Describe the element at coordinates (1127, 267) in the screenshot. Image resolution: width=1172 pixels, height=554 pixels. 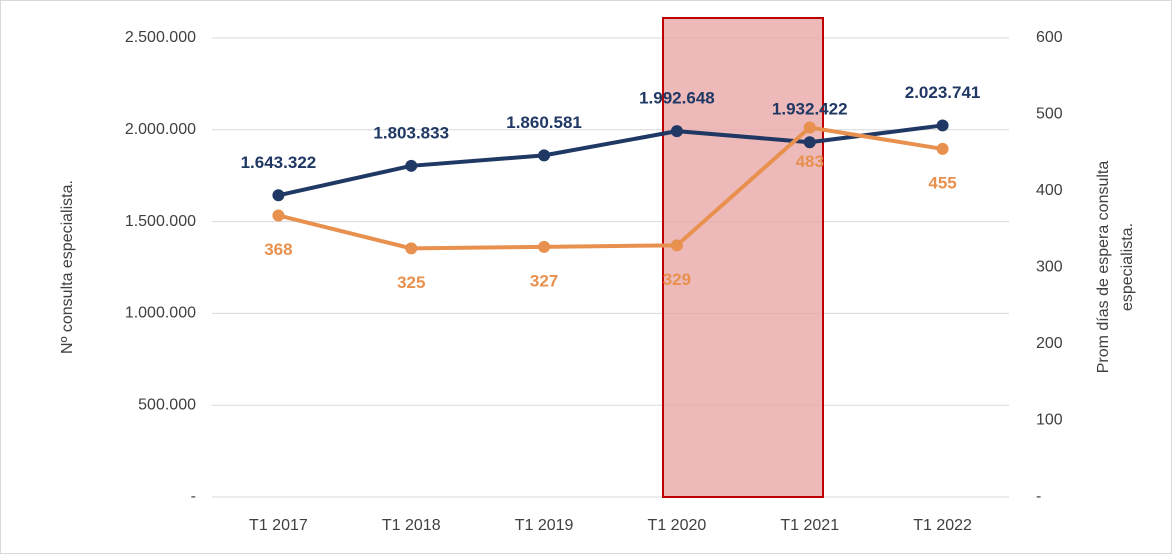
I see `y2-axis-title: especialista.` at that location.